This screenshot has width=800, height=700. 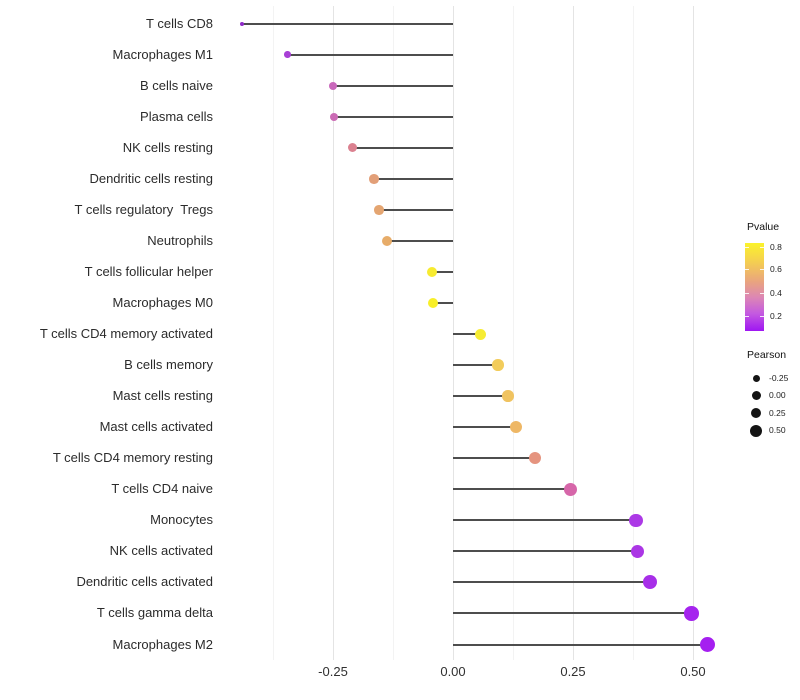 What do you see at coordinates (162, 489) in the screenshot?
I see `y-axis-label: T cells CD4 naive` at bounding box center [162, 489].